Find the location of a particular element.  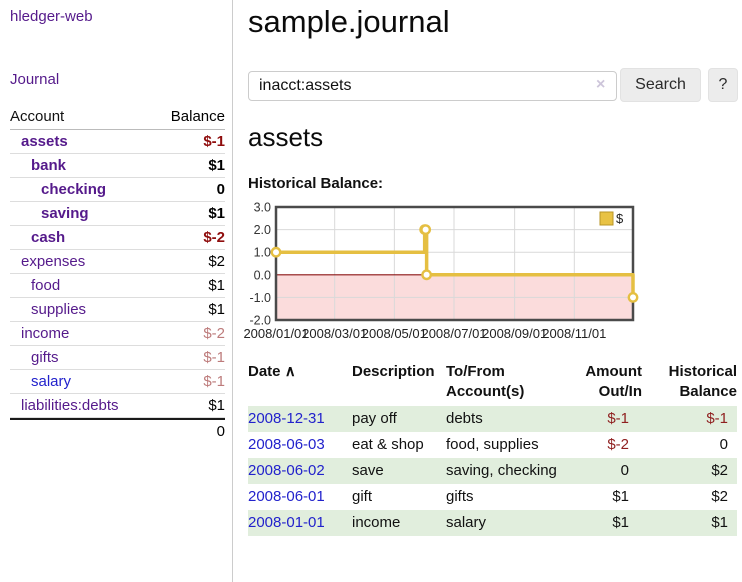

help-button: ? is located at coordinates (723, 85).